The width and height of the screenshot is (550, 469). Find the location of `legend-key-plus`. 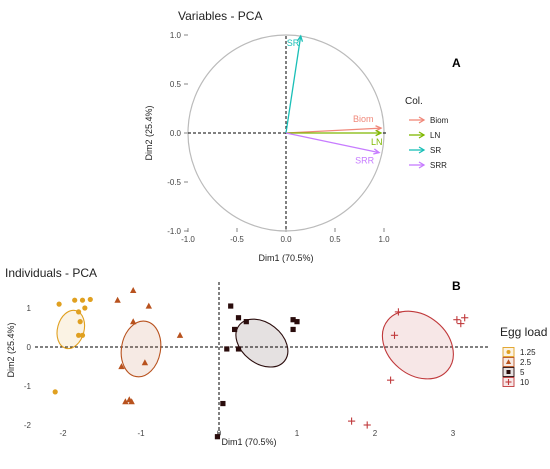

legend-key-plus is located at coordinates (508, 382).